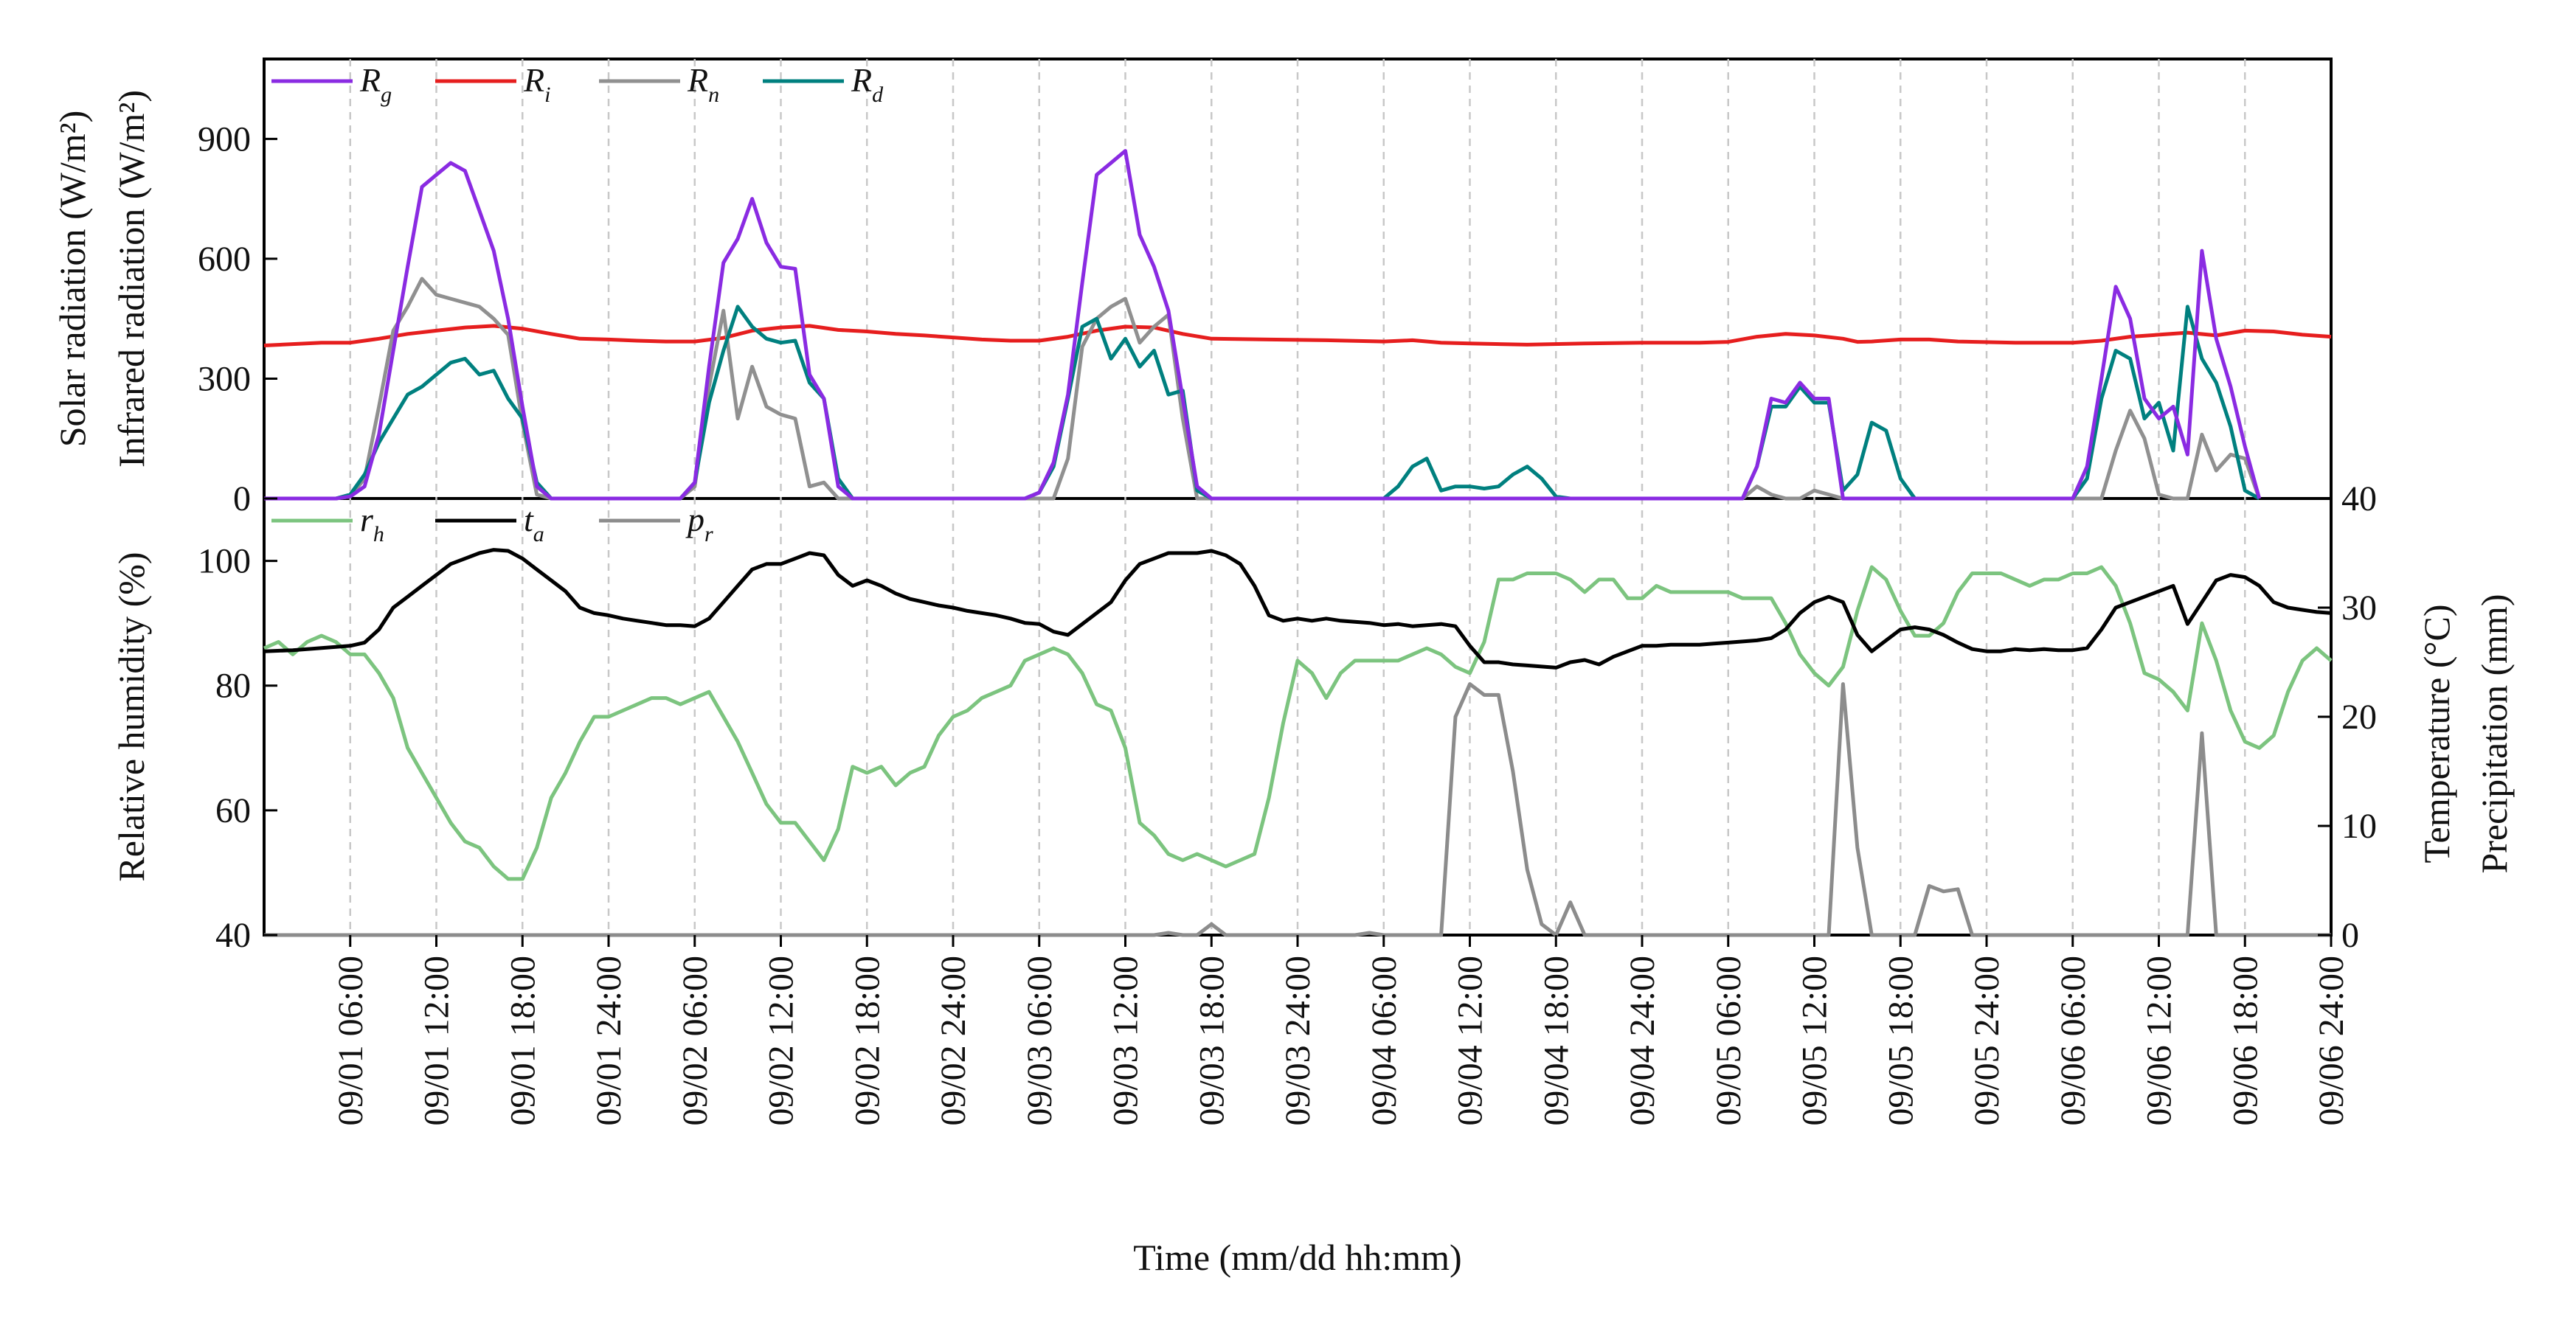  Describe the element at coordinates (233, 935) in the screenshot. I see `y-tick-label-left-40: 40` at that location.